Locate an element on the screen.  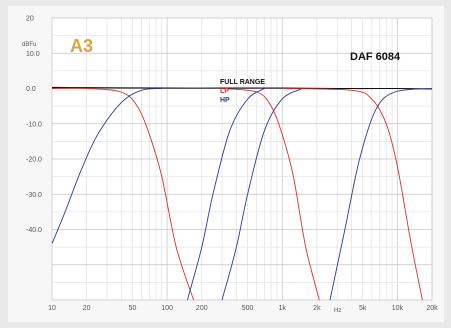
y-tick-label: -40.0 is located at coordinates (34, 230).